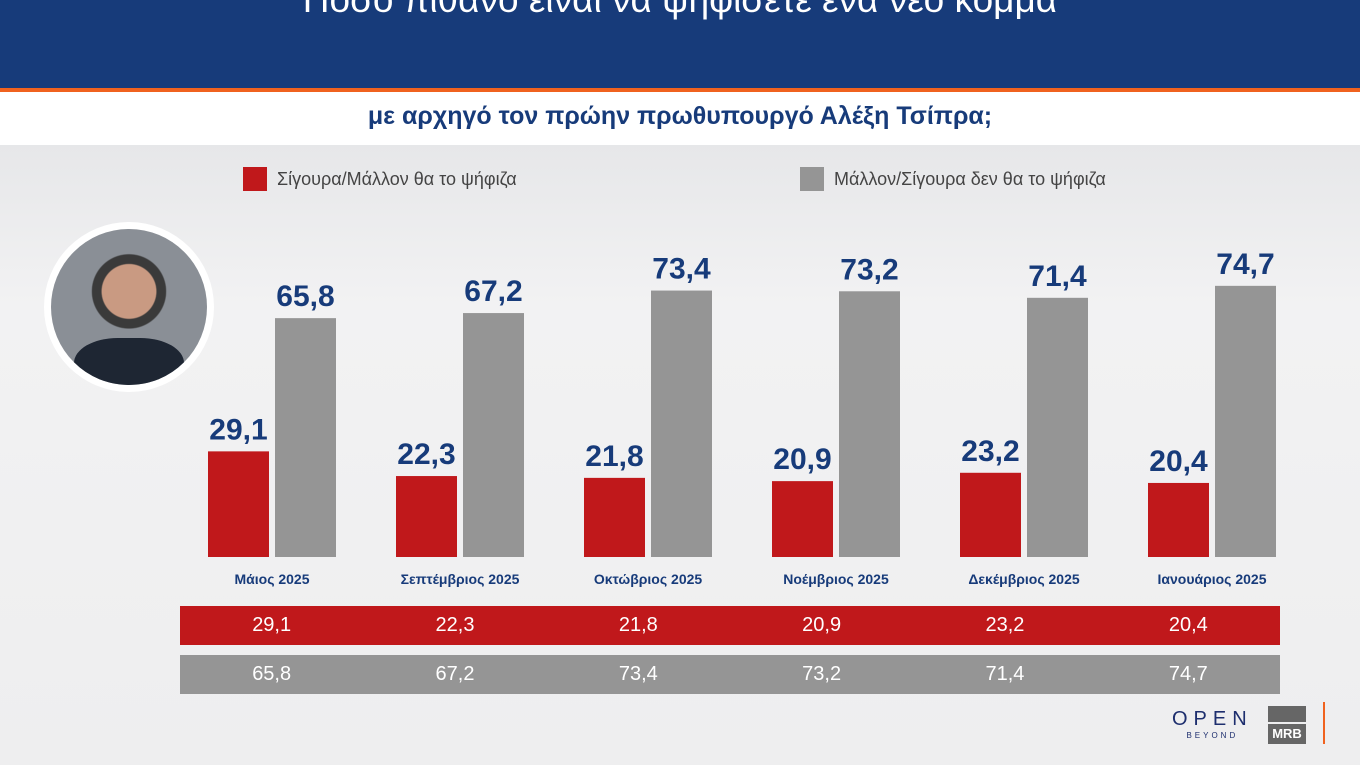  Describe the element at coordinates (305, 296) in the screenshot. I see `data-label: 65,8` at that location.